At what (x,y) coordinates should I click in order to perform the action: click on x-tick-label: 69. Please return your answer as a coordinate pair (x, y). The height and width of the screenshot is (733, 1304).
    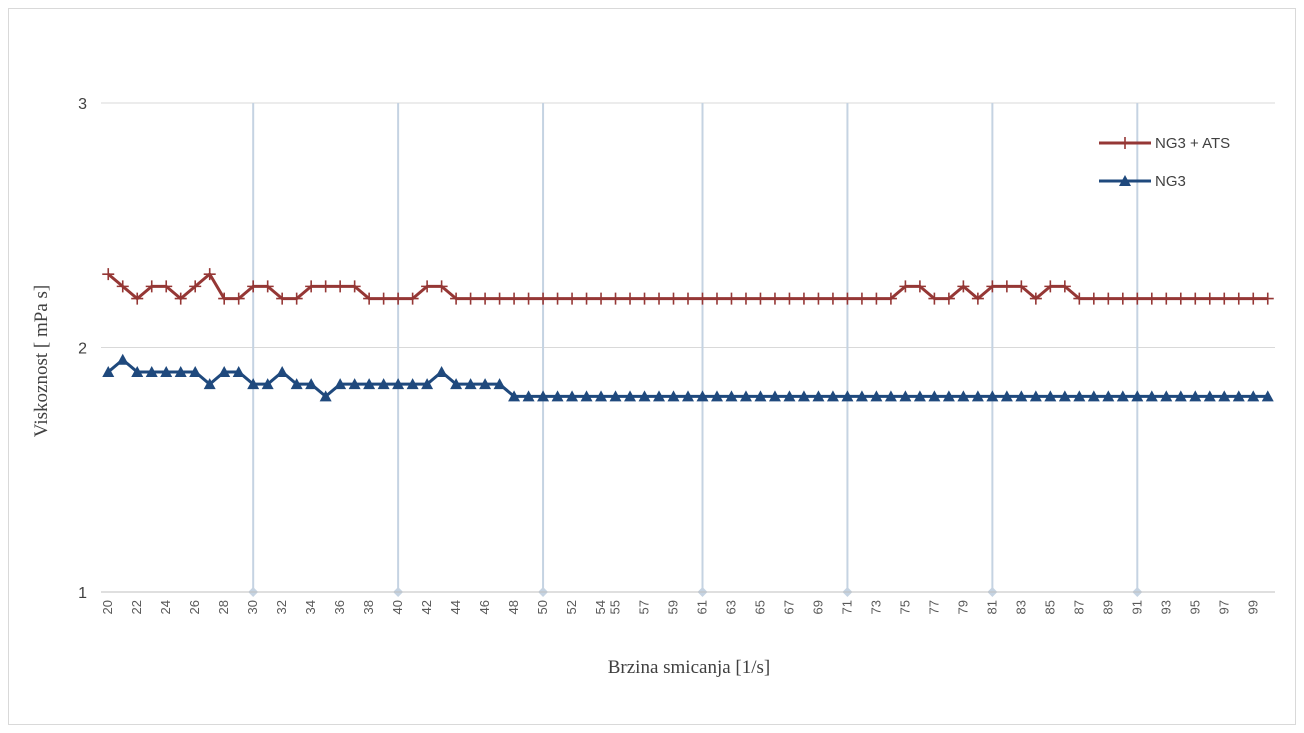
    Looking at the image, I should click on (817, 607).